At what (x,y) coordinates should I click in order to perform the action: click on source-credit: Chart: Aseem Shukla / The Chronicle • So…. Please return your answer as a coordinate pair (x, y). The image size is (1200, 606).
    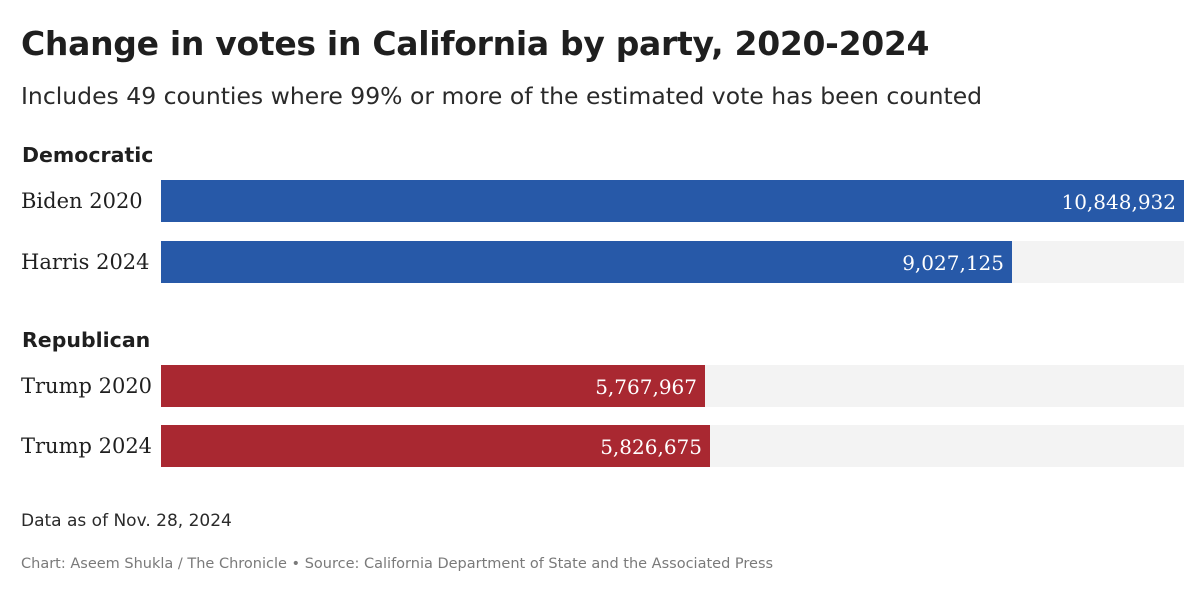
    Looking at the image, I should click on (397, 564).